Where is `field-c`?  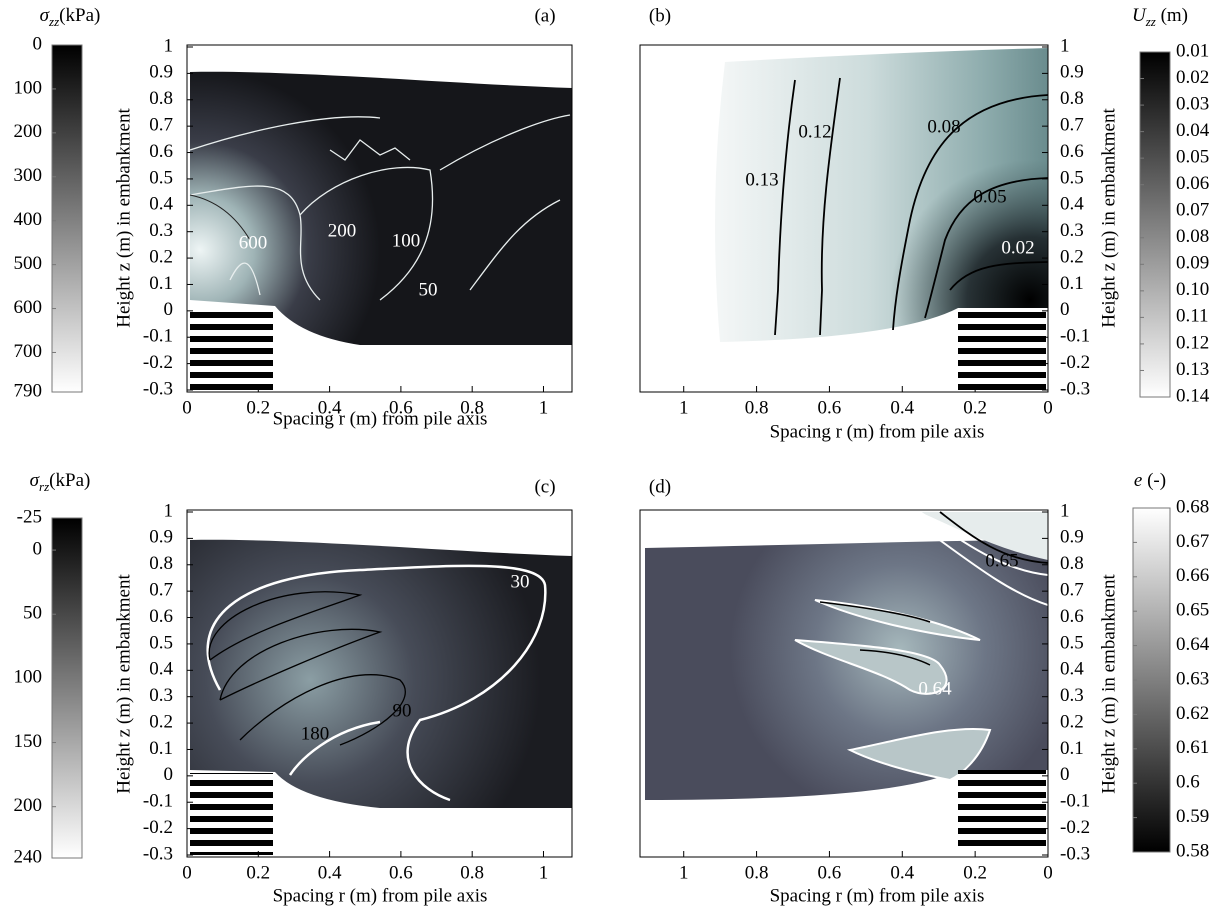 field-c is located at coordinates (381, 673).